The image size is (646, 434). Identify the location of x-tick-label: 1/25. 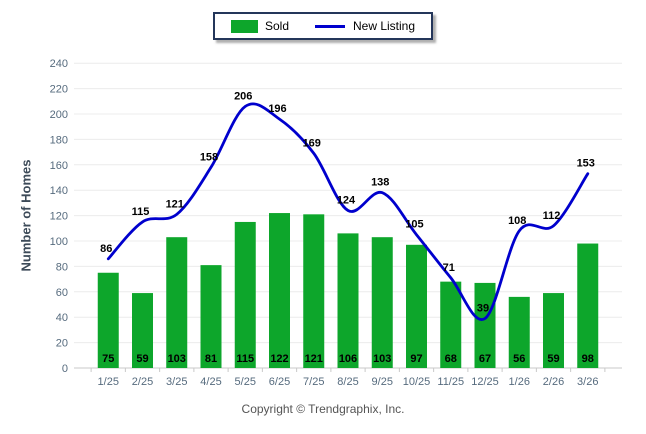
(108, 382).